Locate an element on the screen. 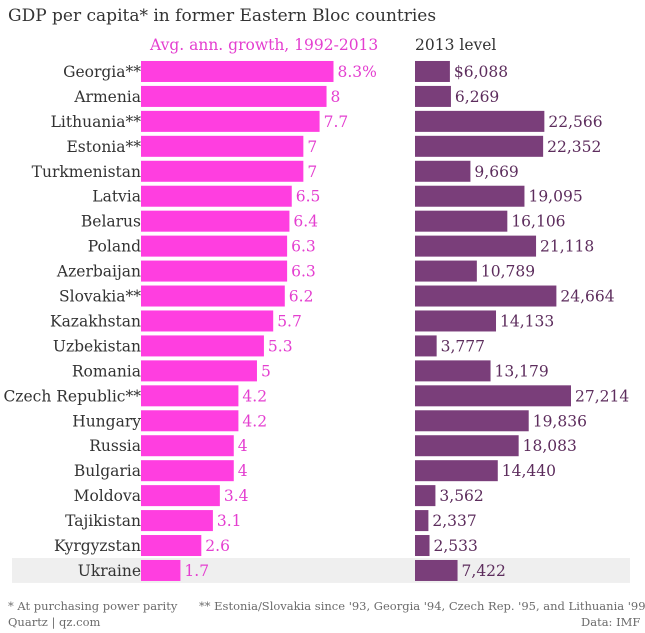 Image resolution: width=645 pixels, height=633 pixels. category-label: Tajikistan is located at coordinates (103, 521).